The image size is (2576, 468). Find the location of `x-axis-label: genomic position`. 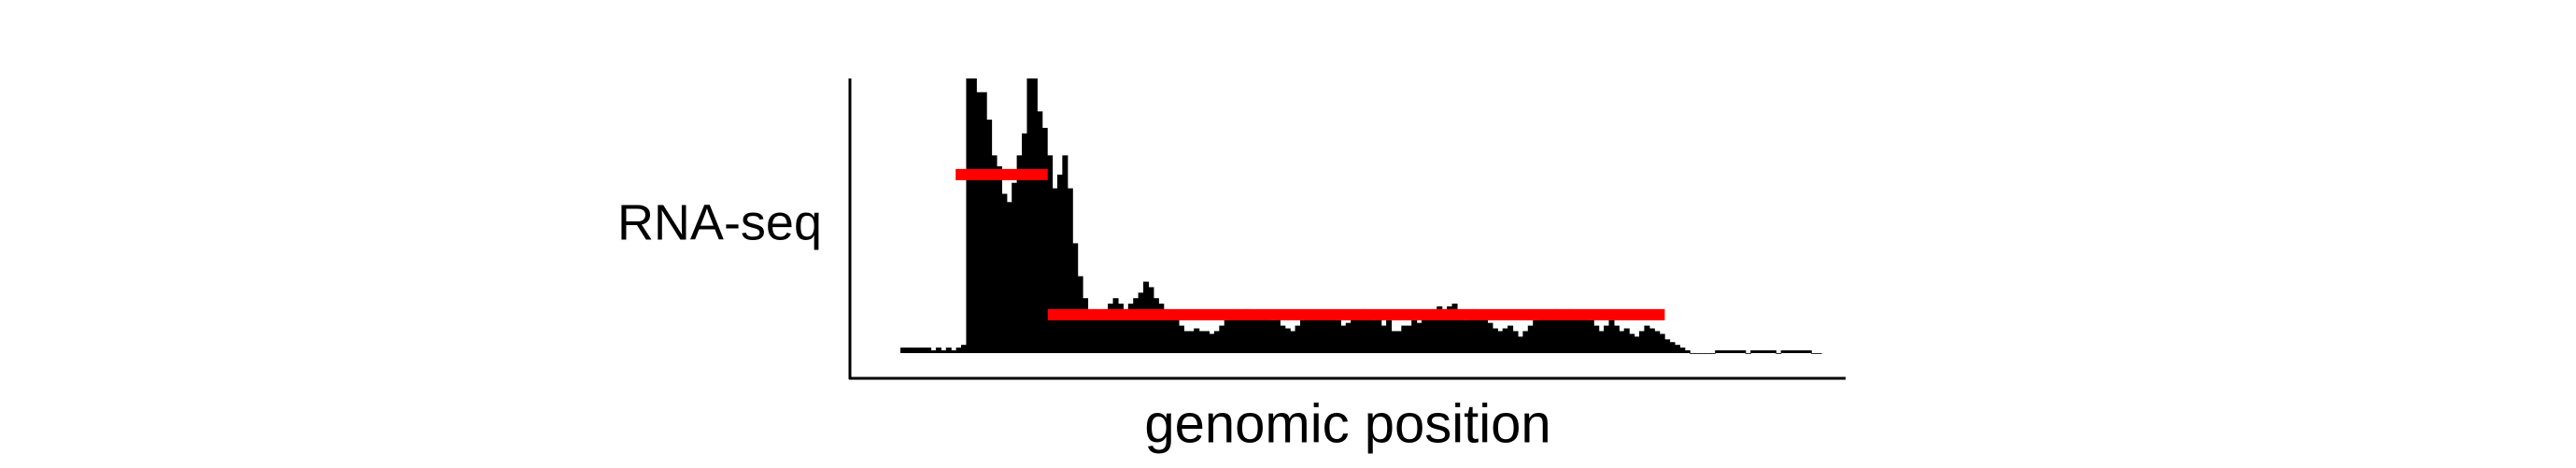

x-axis-label: genomic position is located at coordinates (1347, 424).